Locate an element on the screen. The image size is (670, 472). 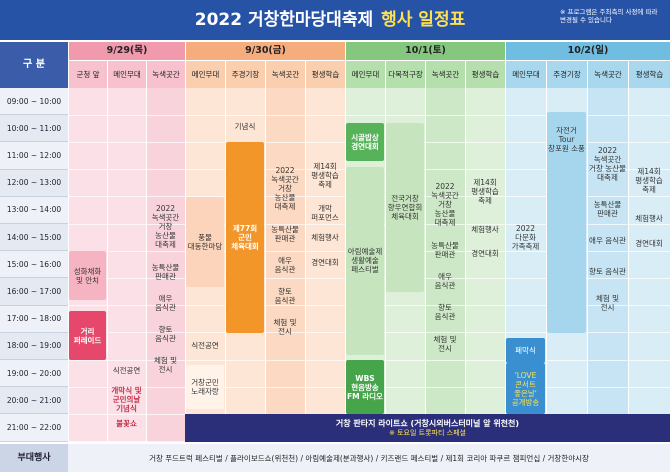
time-label: 21:00 ~ 22:00 is located at coordinates (34, 428).